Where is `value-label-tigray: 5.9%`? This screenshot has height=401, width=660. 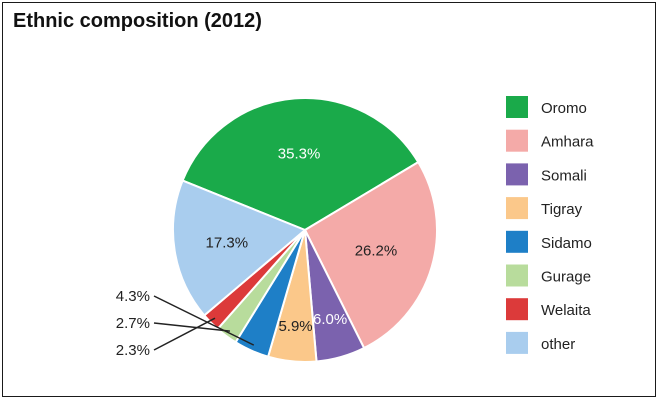 value-label-tigray: 5.9% is located at coordinates (295, 326).